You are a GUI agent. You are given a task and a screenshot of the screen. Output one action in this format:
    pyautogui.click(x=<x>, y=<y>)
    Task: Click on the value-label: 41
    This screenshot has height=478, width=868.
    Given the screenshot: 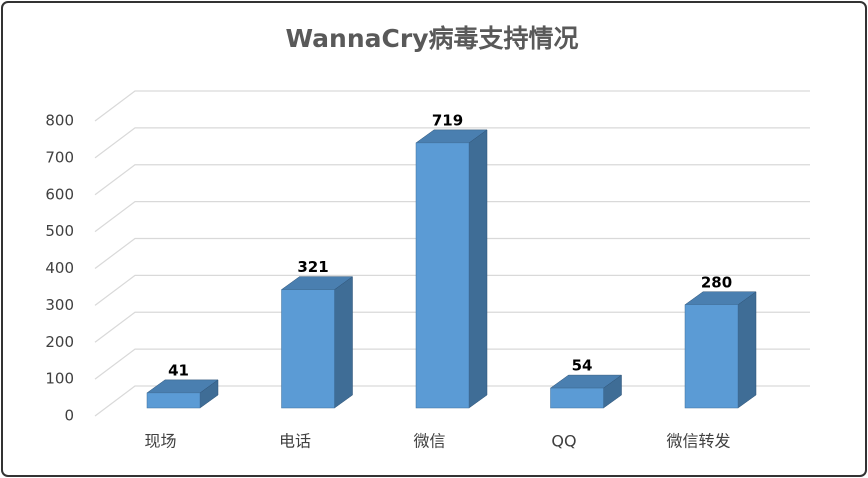 What is the action you would take?
    pyautogui.click(x=178, y=370)
    